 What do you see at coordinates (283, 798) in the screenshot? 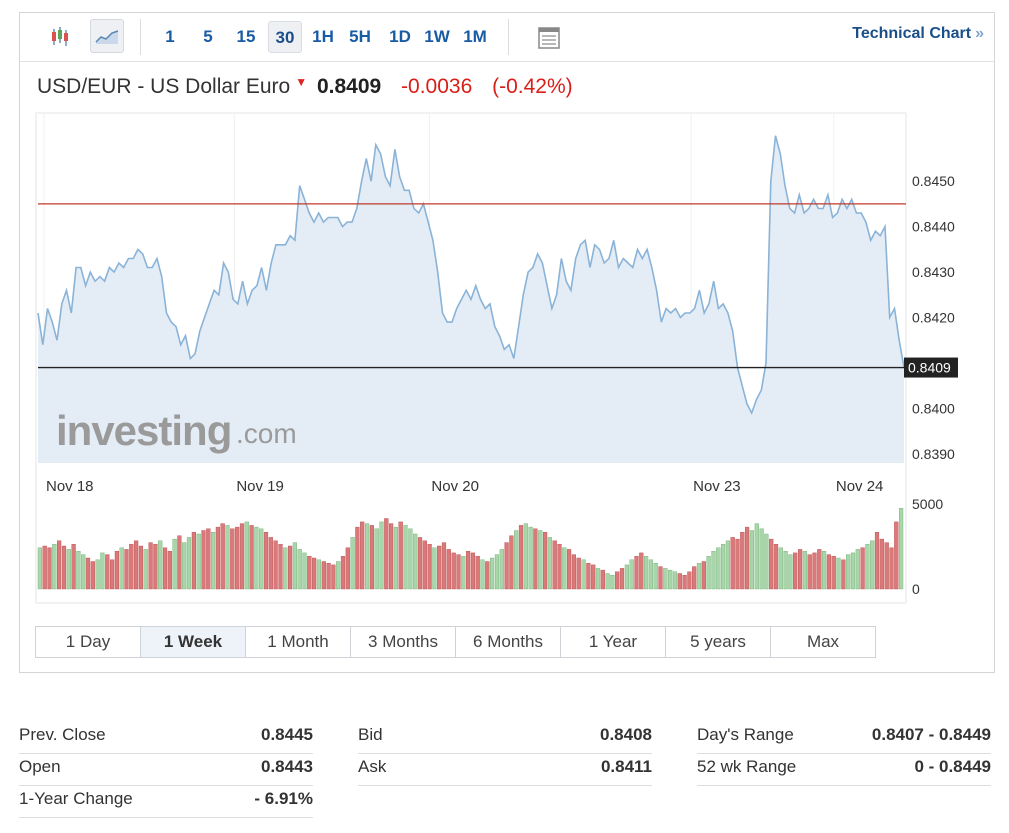
I see `stat-value: - 6.91%` at bounding box center [283, 798].